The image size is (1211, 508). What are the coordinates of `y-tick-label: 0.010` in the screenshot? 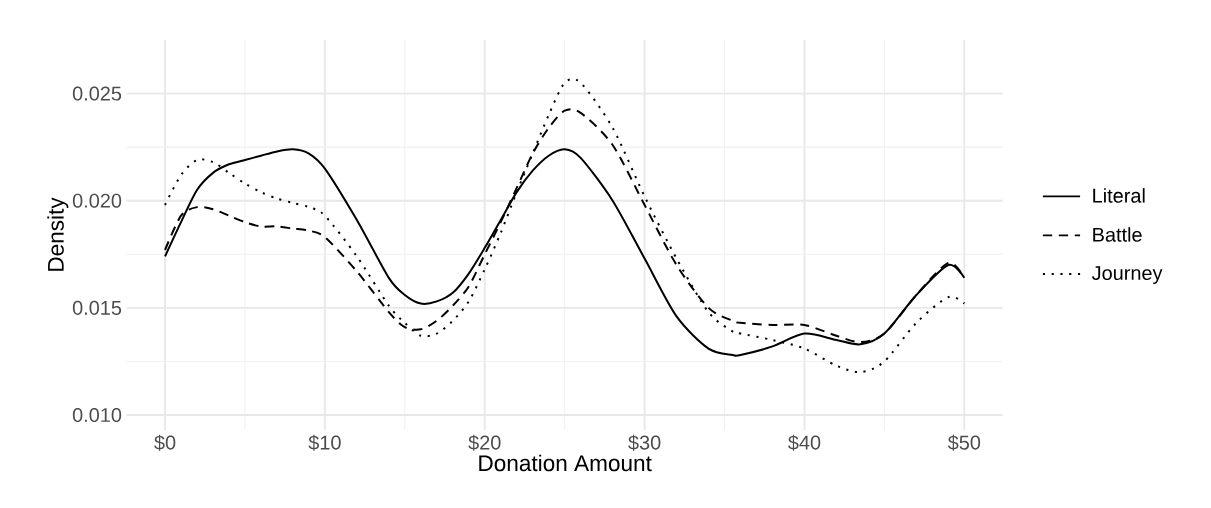 It's located at (97, 415).